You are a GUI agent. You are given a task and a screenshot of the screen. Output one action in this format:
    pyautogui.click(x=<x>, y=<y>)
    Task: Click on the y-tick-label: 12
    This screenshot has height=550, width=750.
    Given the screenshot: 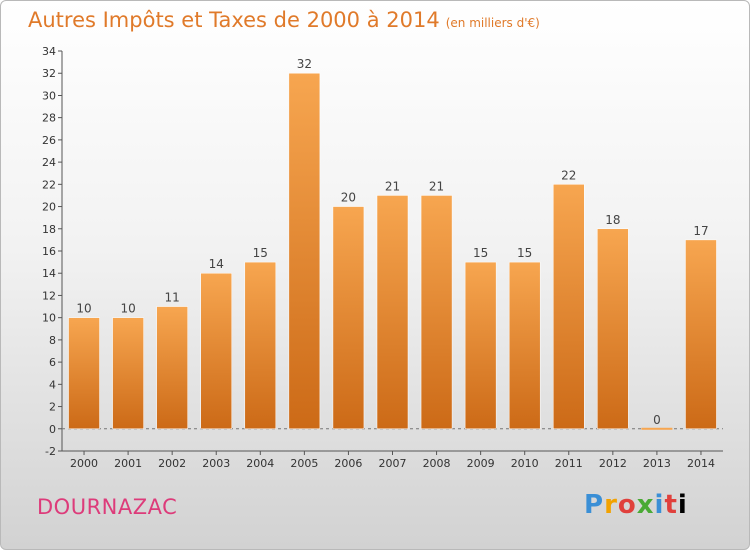 What is the action you would take?
    pyautogui.click(x=49, y=295)
    